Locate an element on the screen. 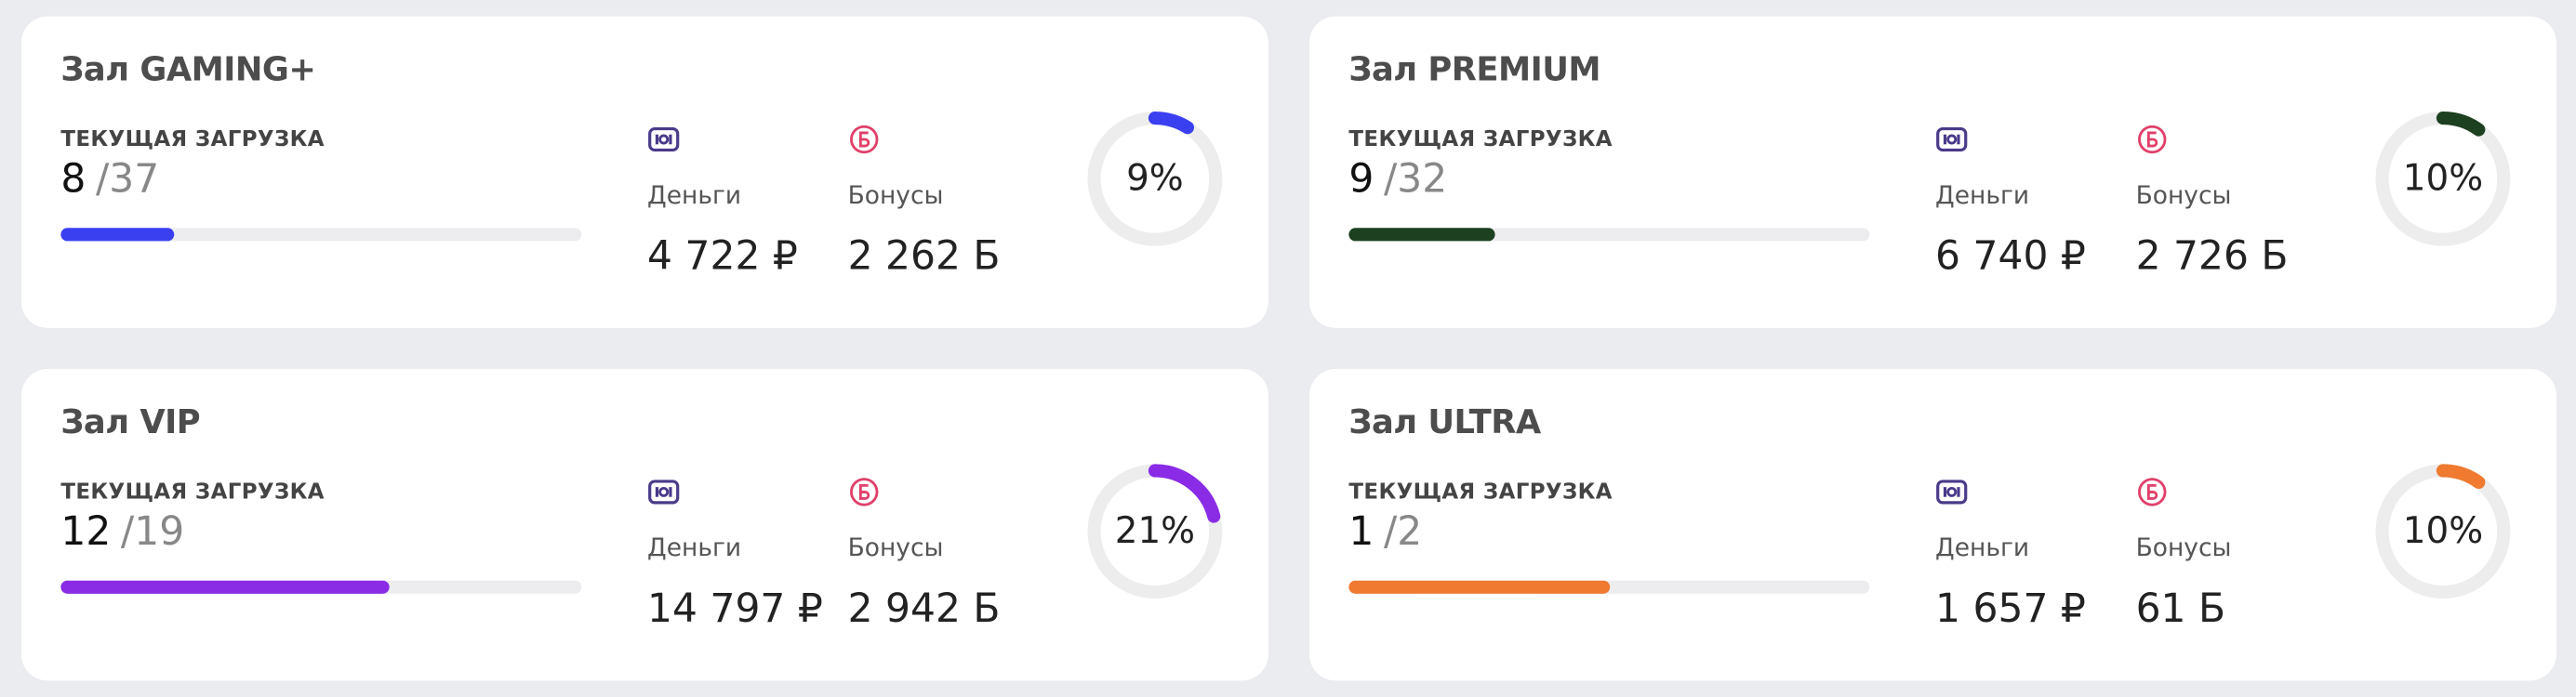 Image resolution: width=2576 pixels, height=697 pixels. hall-title: Зал ULTRA is located at coordinates (1444, 421).